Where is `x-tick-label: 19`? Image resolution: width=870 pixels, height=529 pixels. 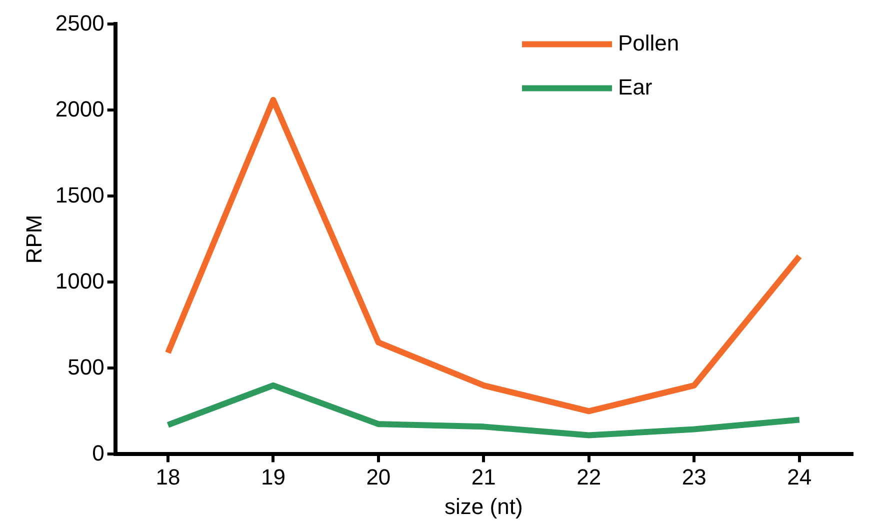 x-tick-label: 19 is located at coordinates (273, 477).